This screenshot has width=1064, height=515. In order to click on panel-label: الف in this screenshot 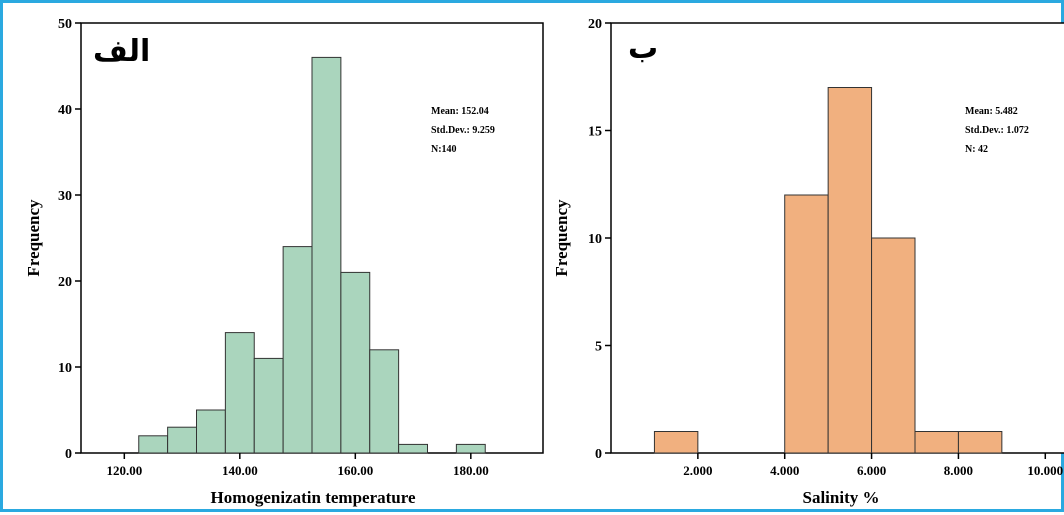, I will do `click(121, 51)`.